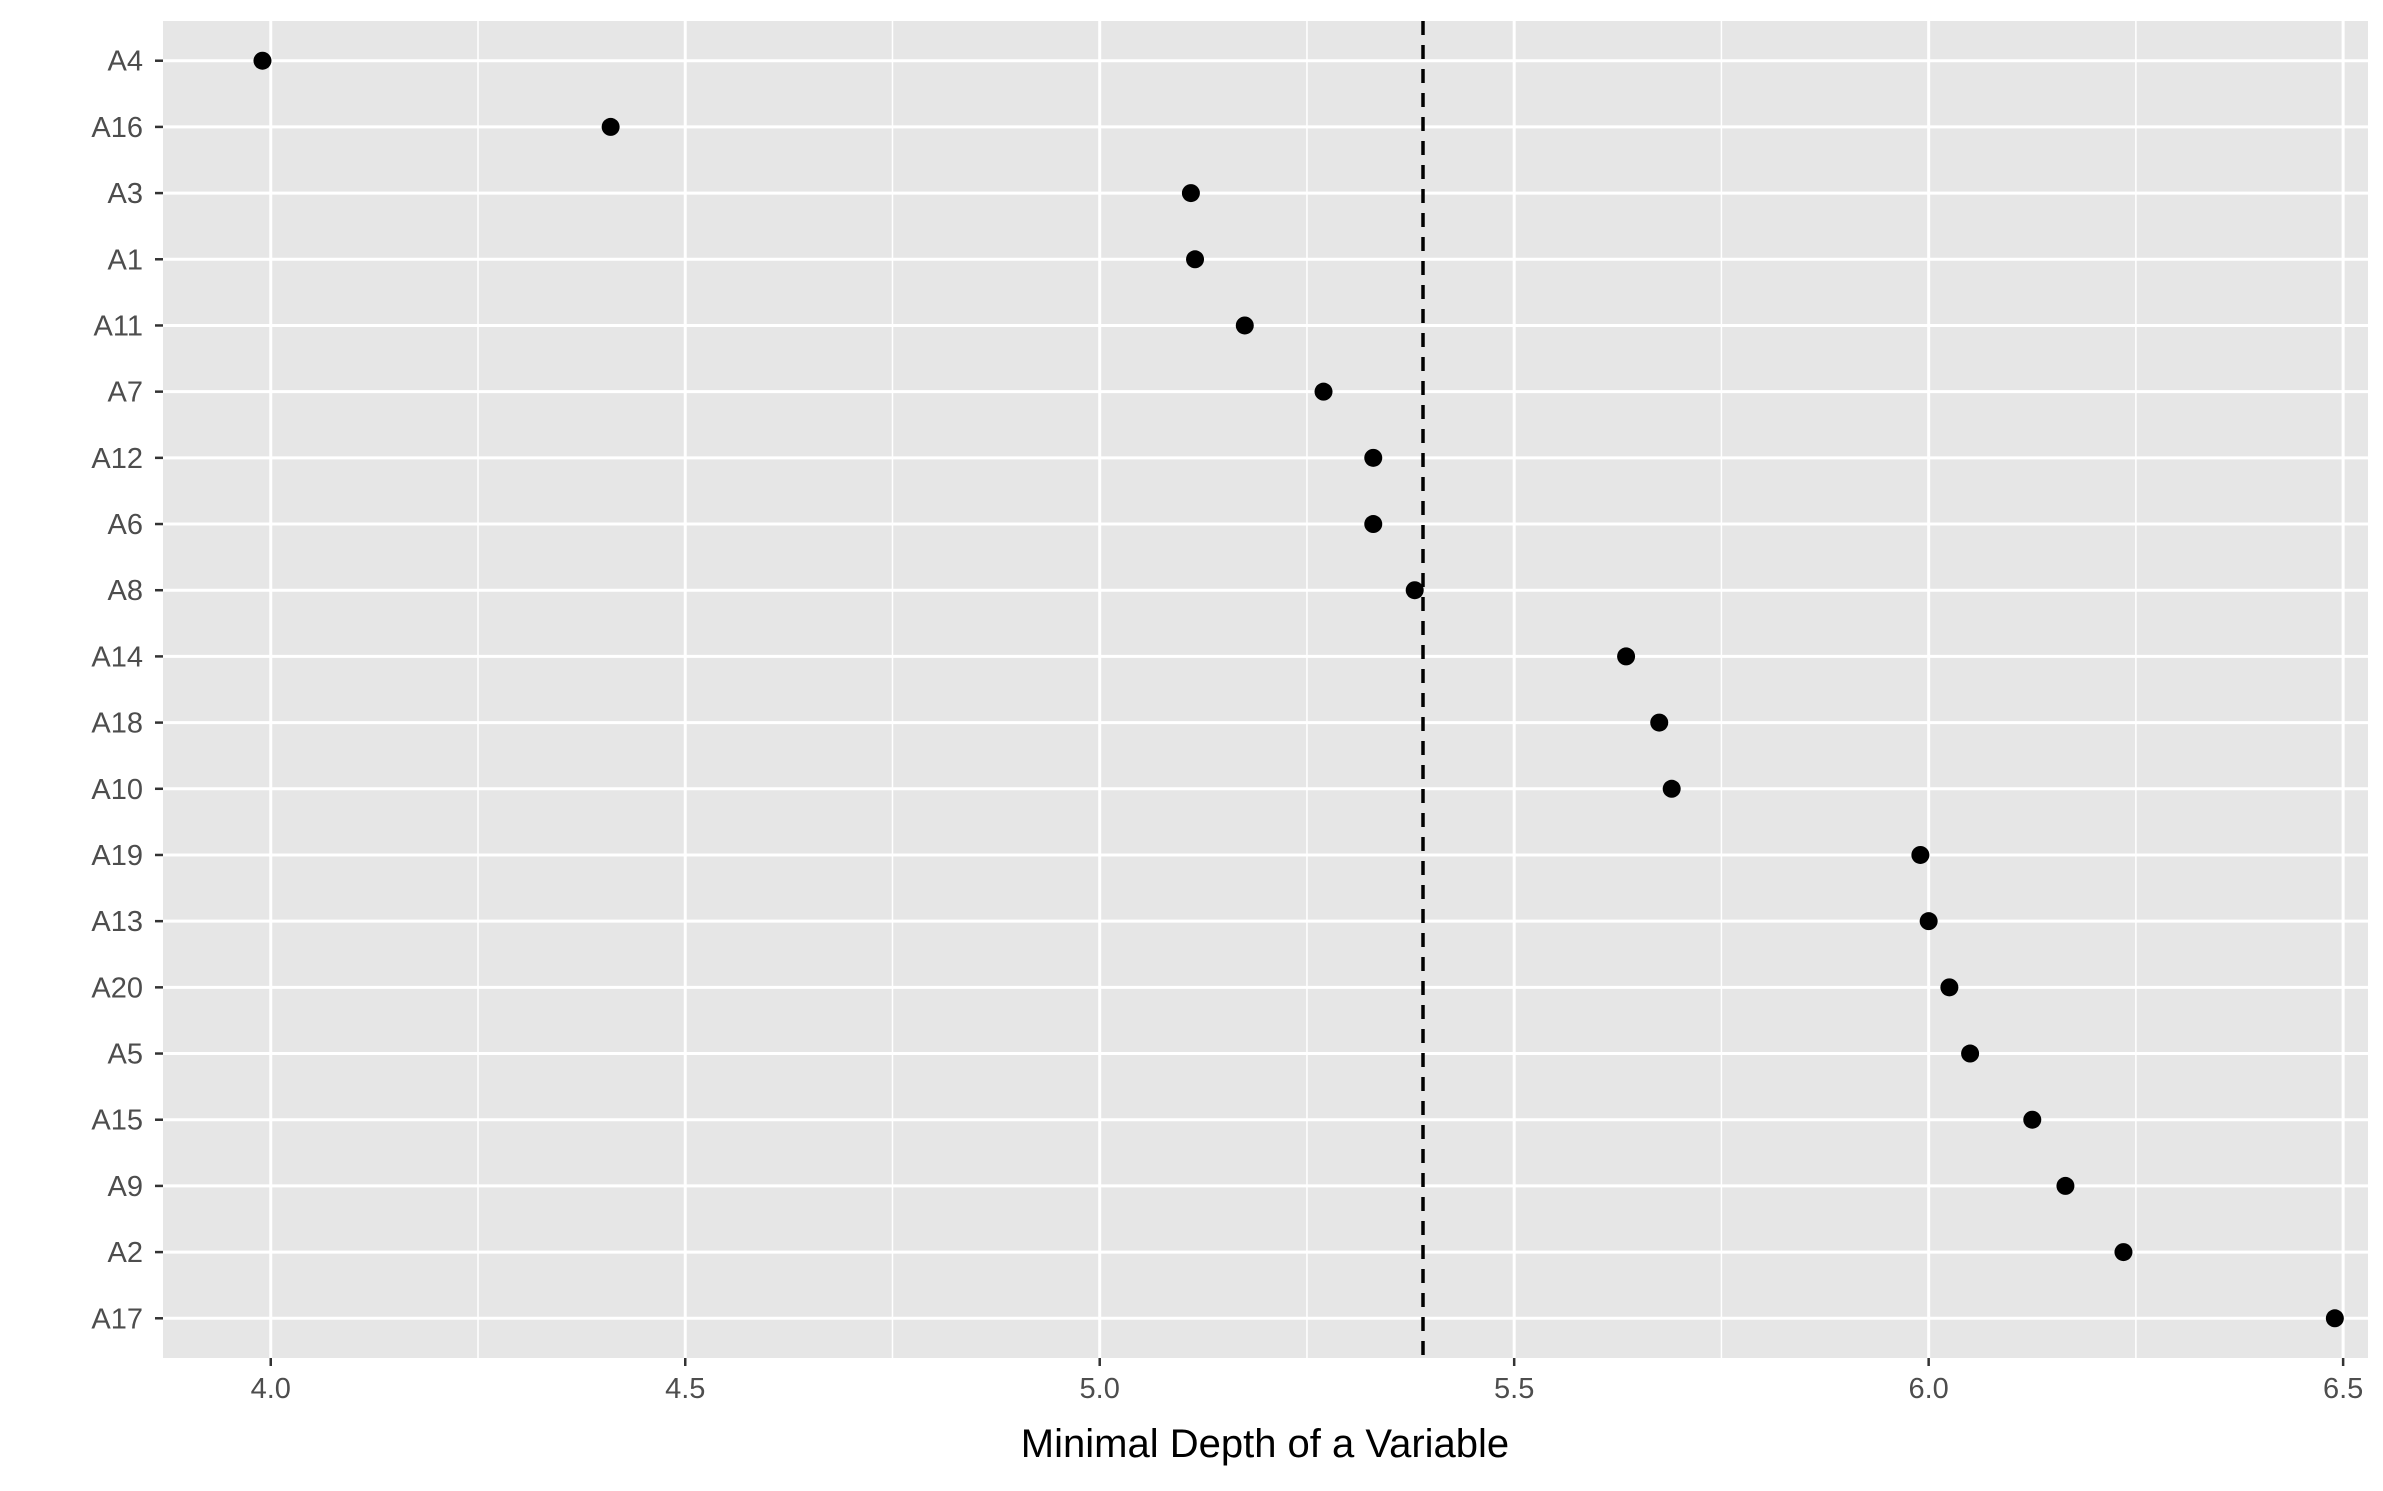  I want to click on y-tick-label: A14, so click(117, 657).